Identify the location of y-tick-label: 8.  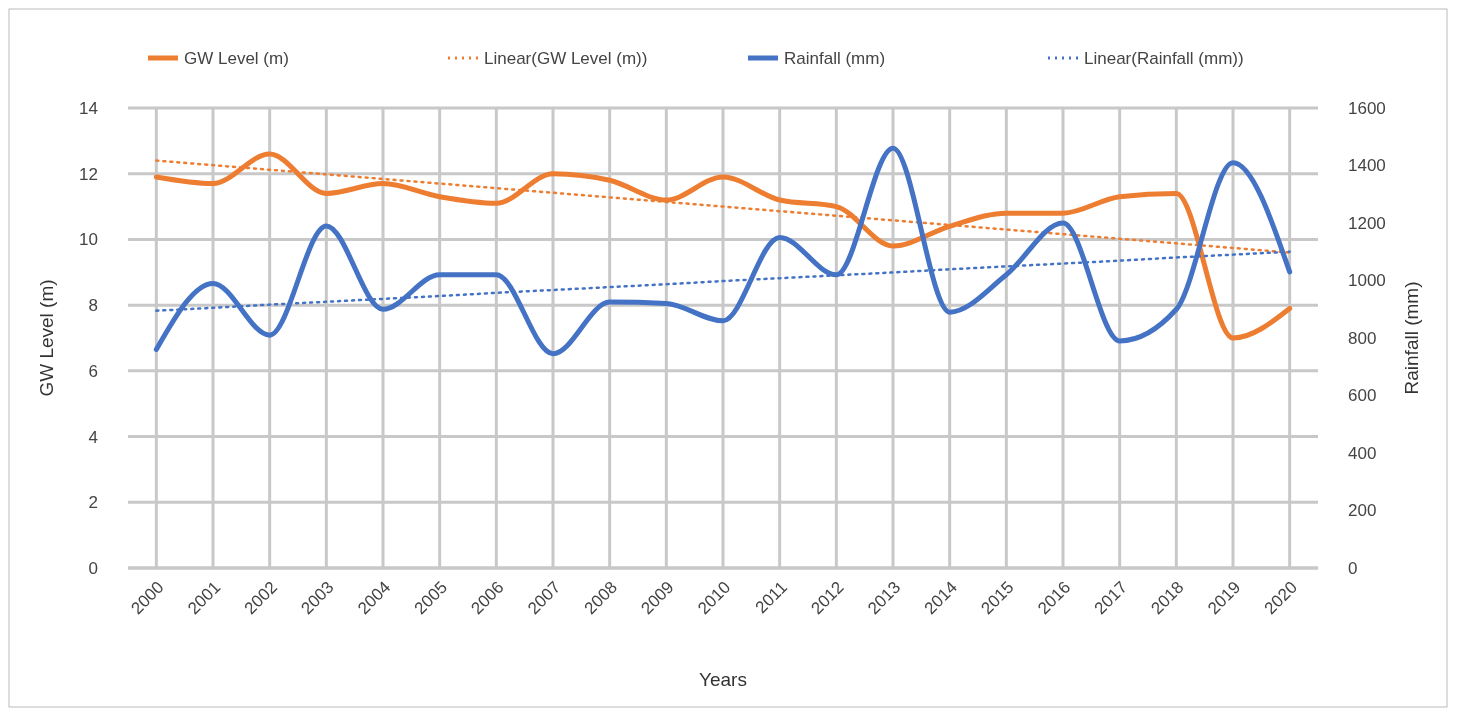
(93, 306).